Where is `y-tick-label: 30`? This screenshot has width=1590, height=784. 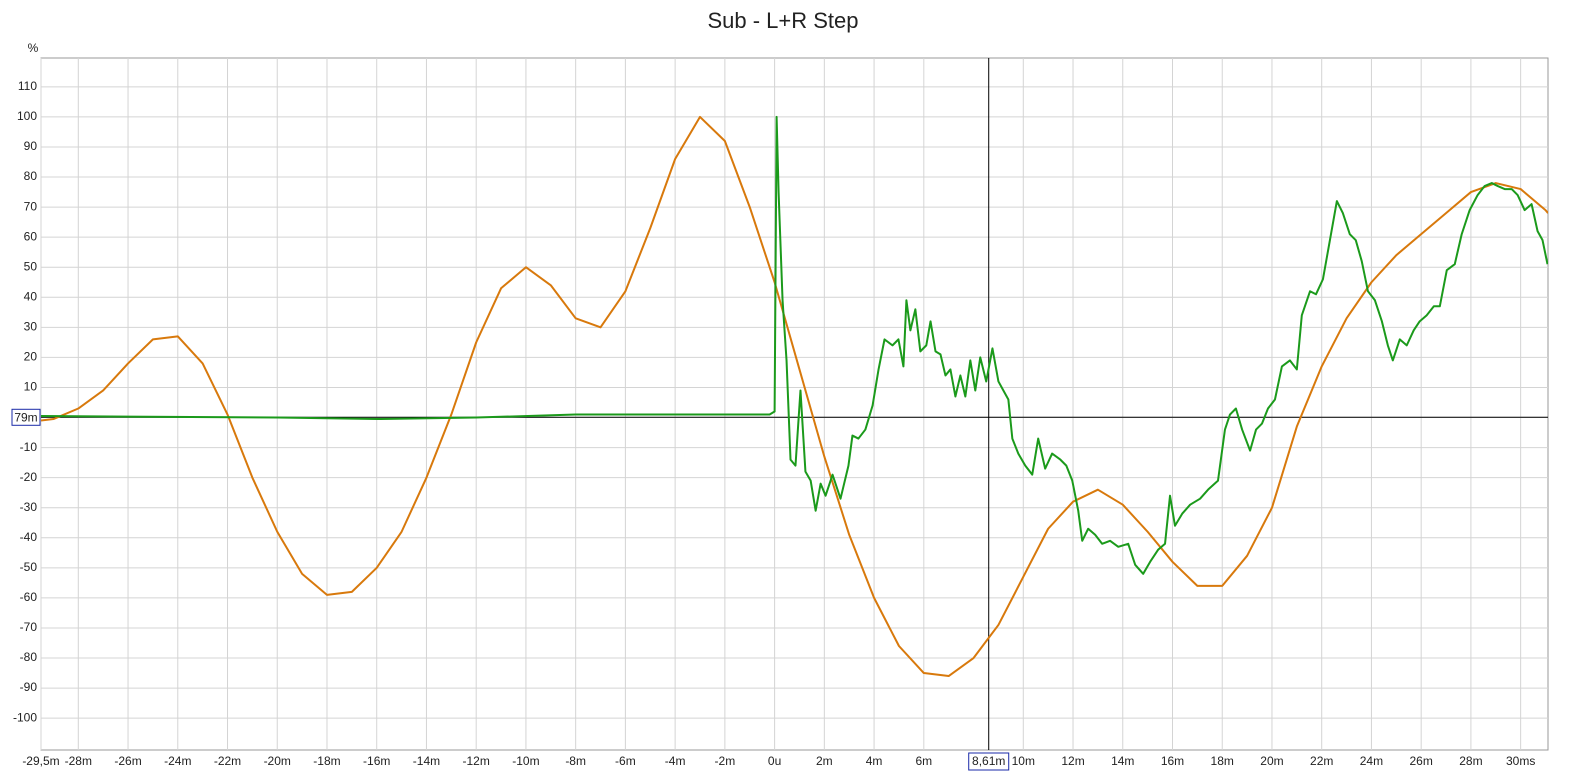
y-tick-label: 30 is located at coordinates (31, 327).